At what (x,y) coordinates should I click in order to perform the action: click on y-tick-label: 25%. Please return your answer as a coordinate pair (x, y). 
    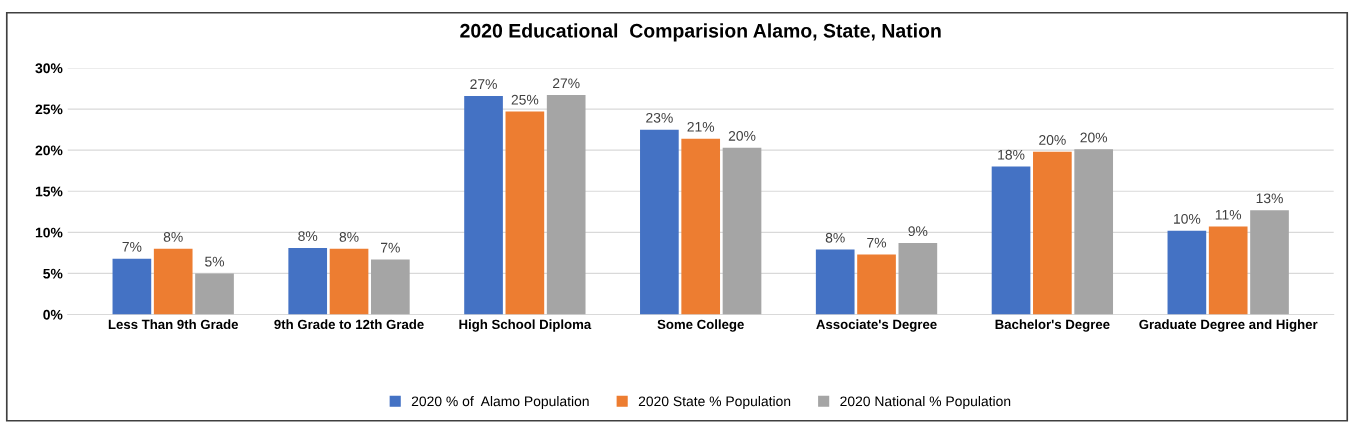
    Looking at the image, I should click on (49, 109).